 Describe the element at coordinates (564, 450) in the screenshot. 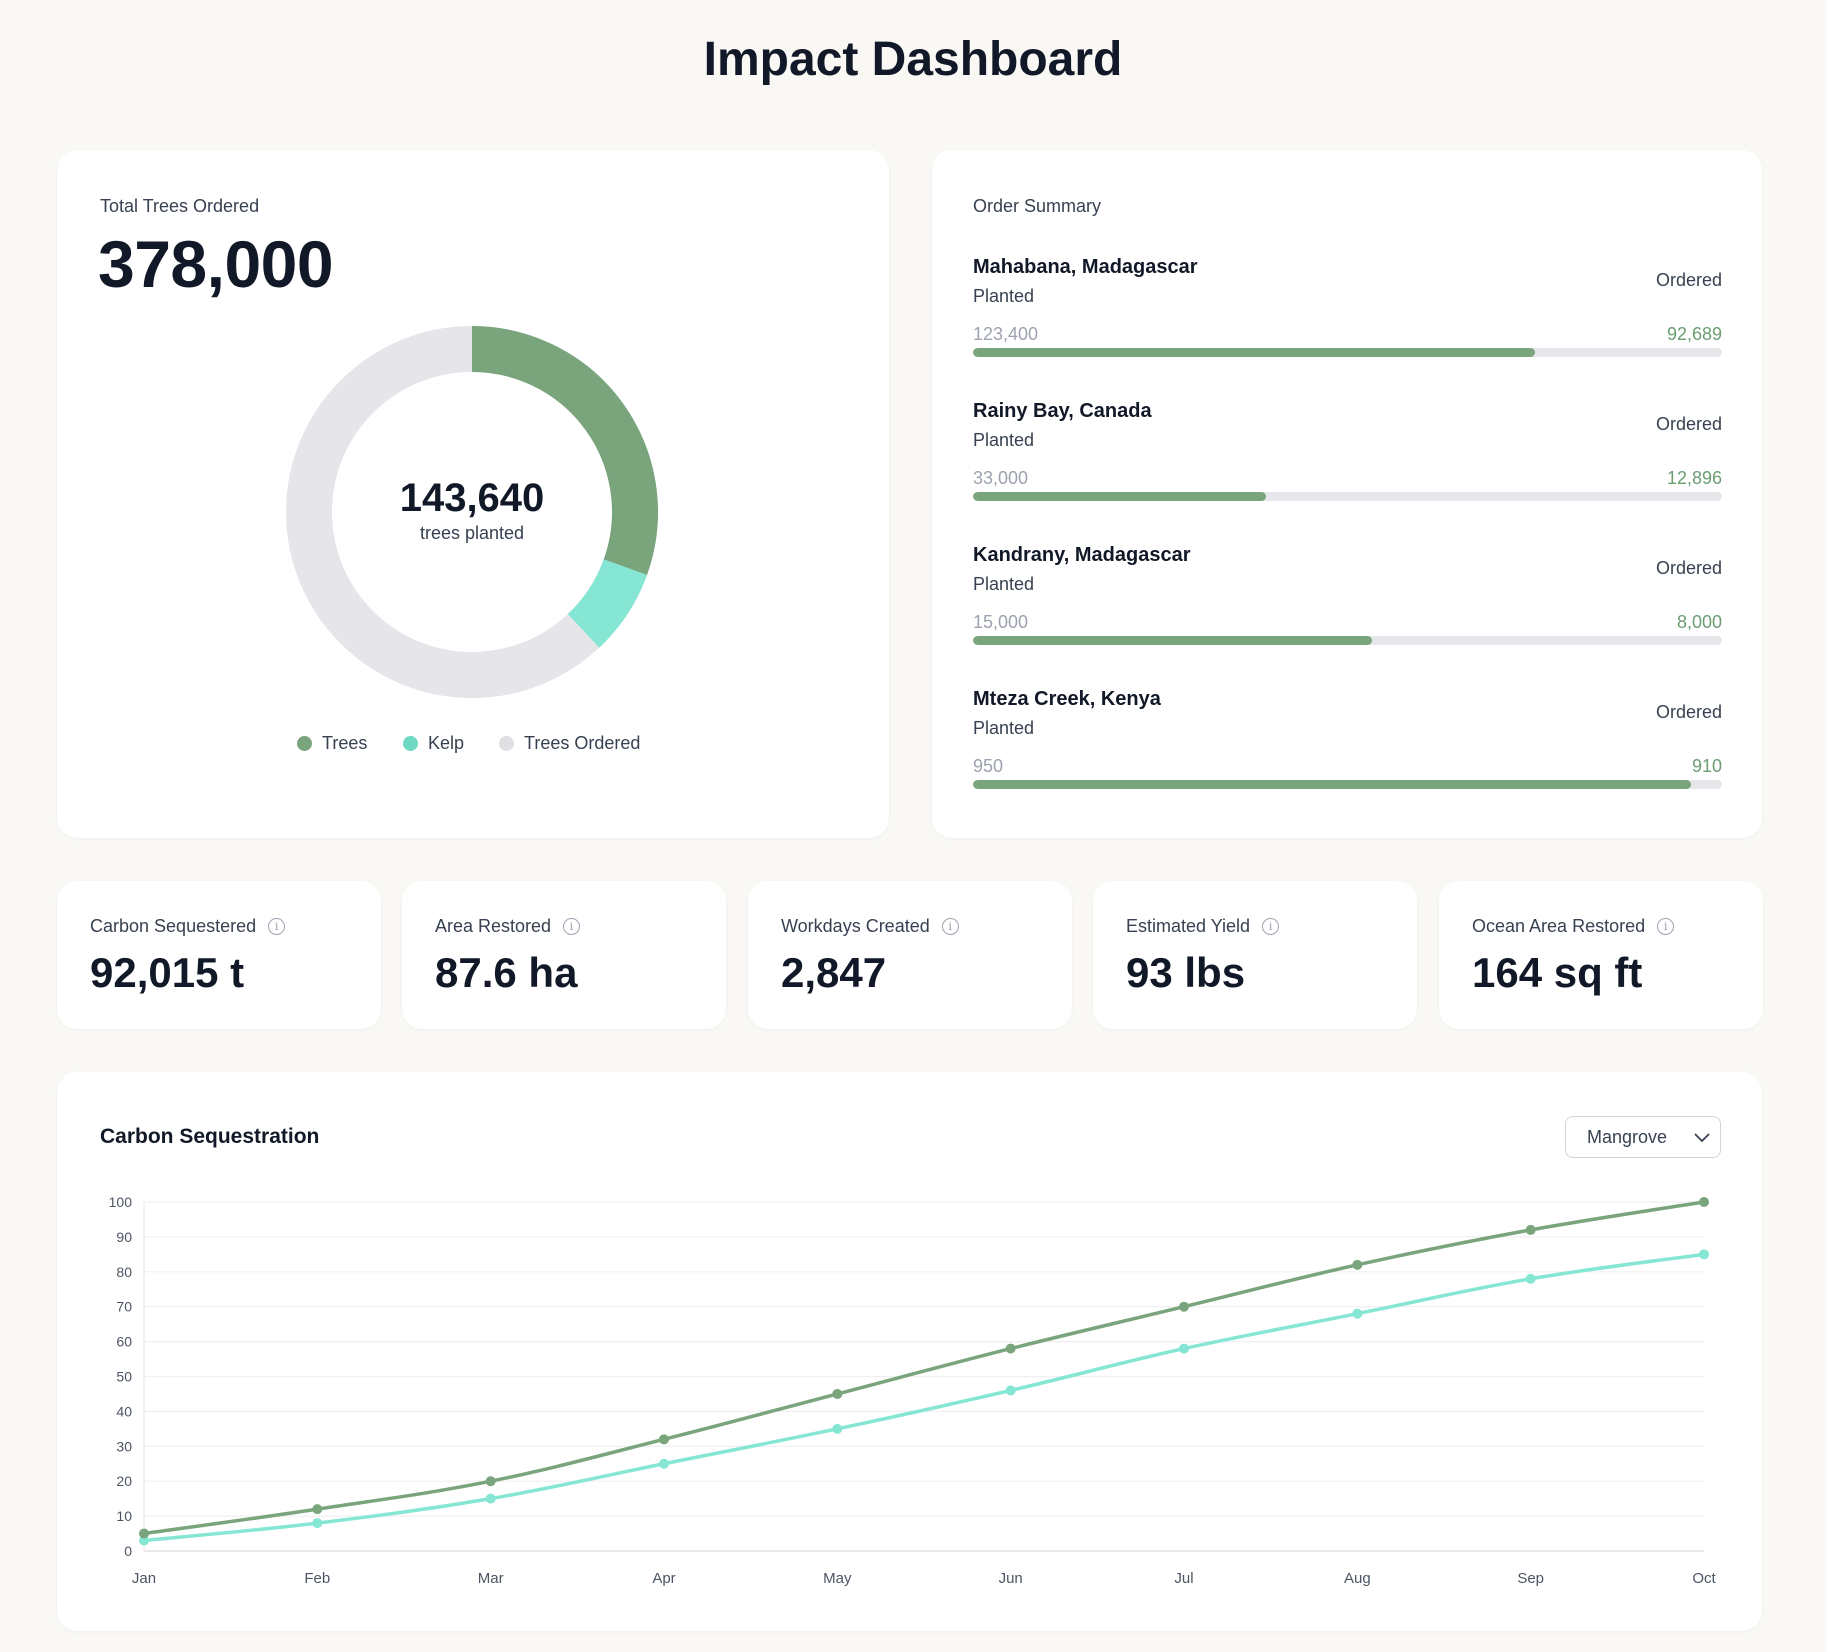

I see `donut-trees-segment` at that location.